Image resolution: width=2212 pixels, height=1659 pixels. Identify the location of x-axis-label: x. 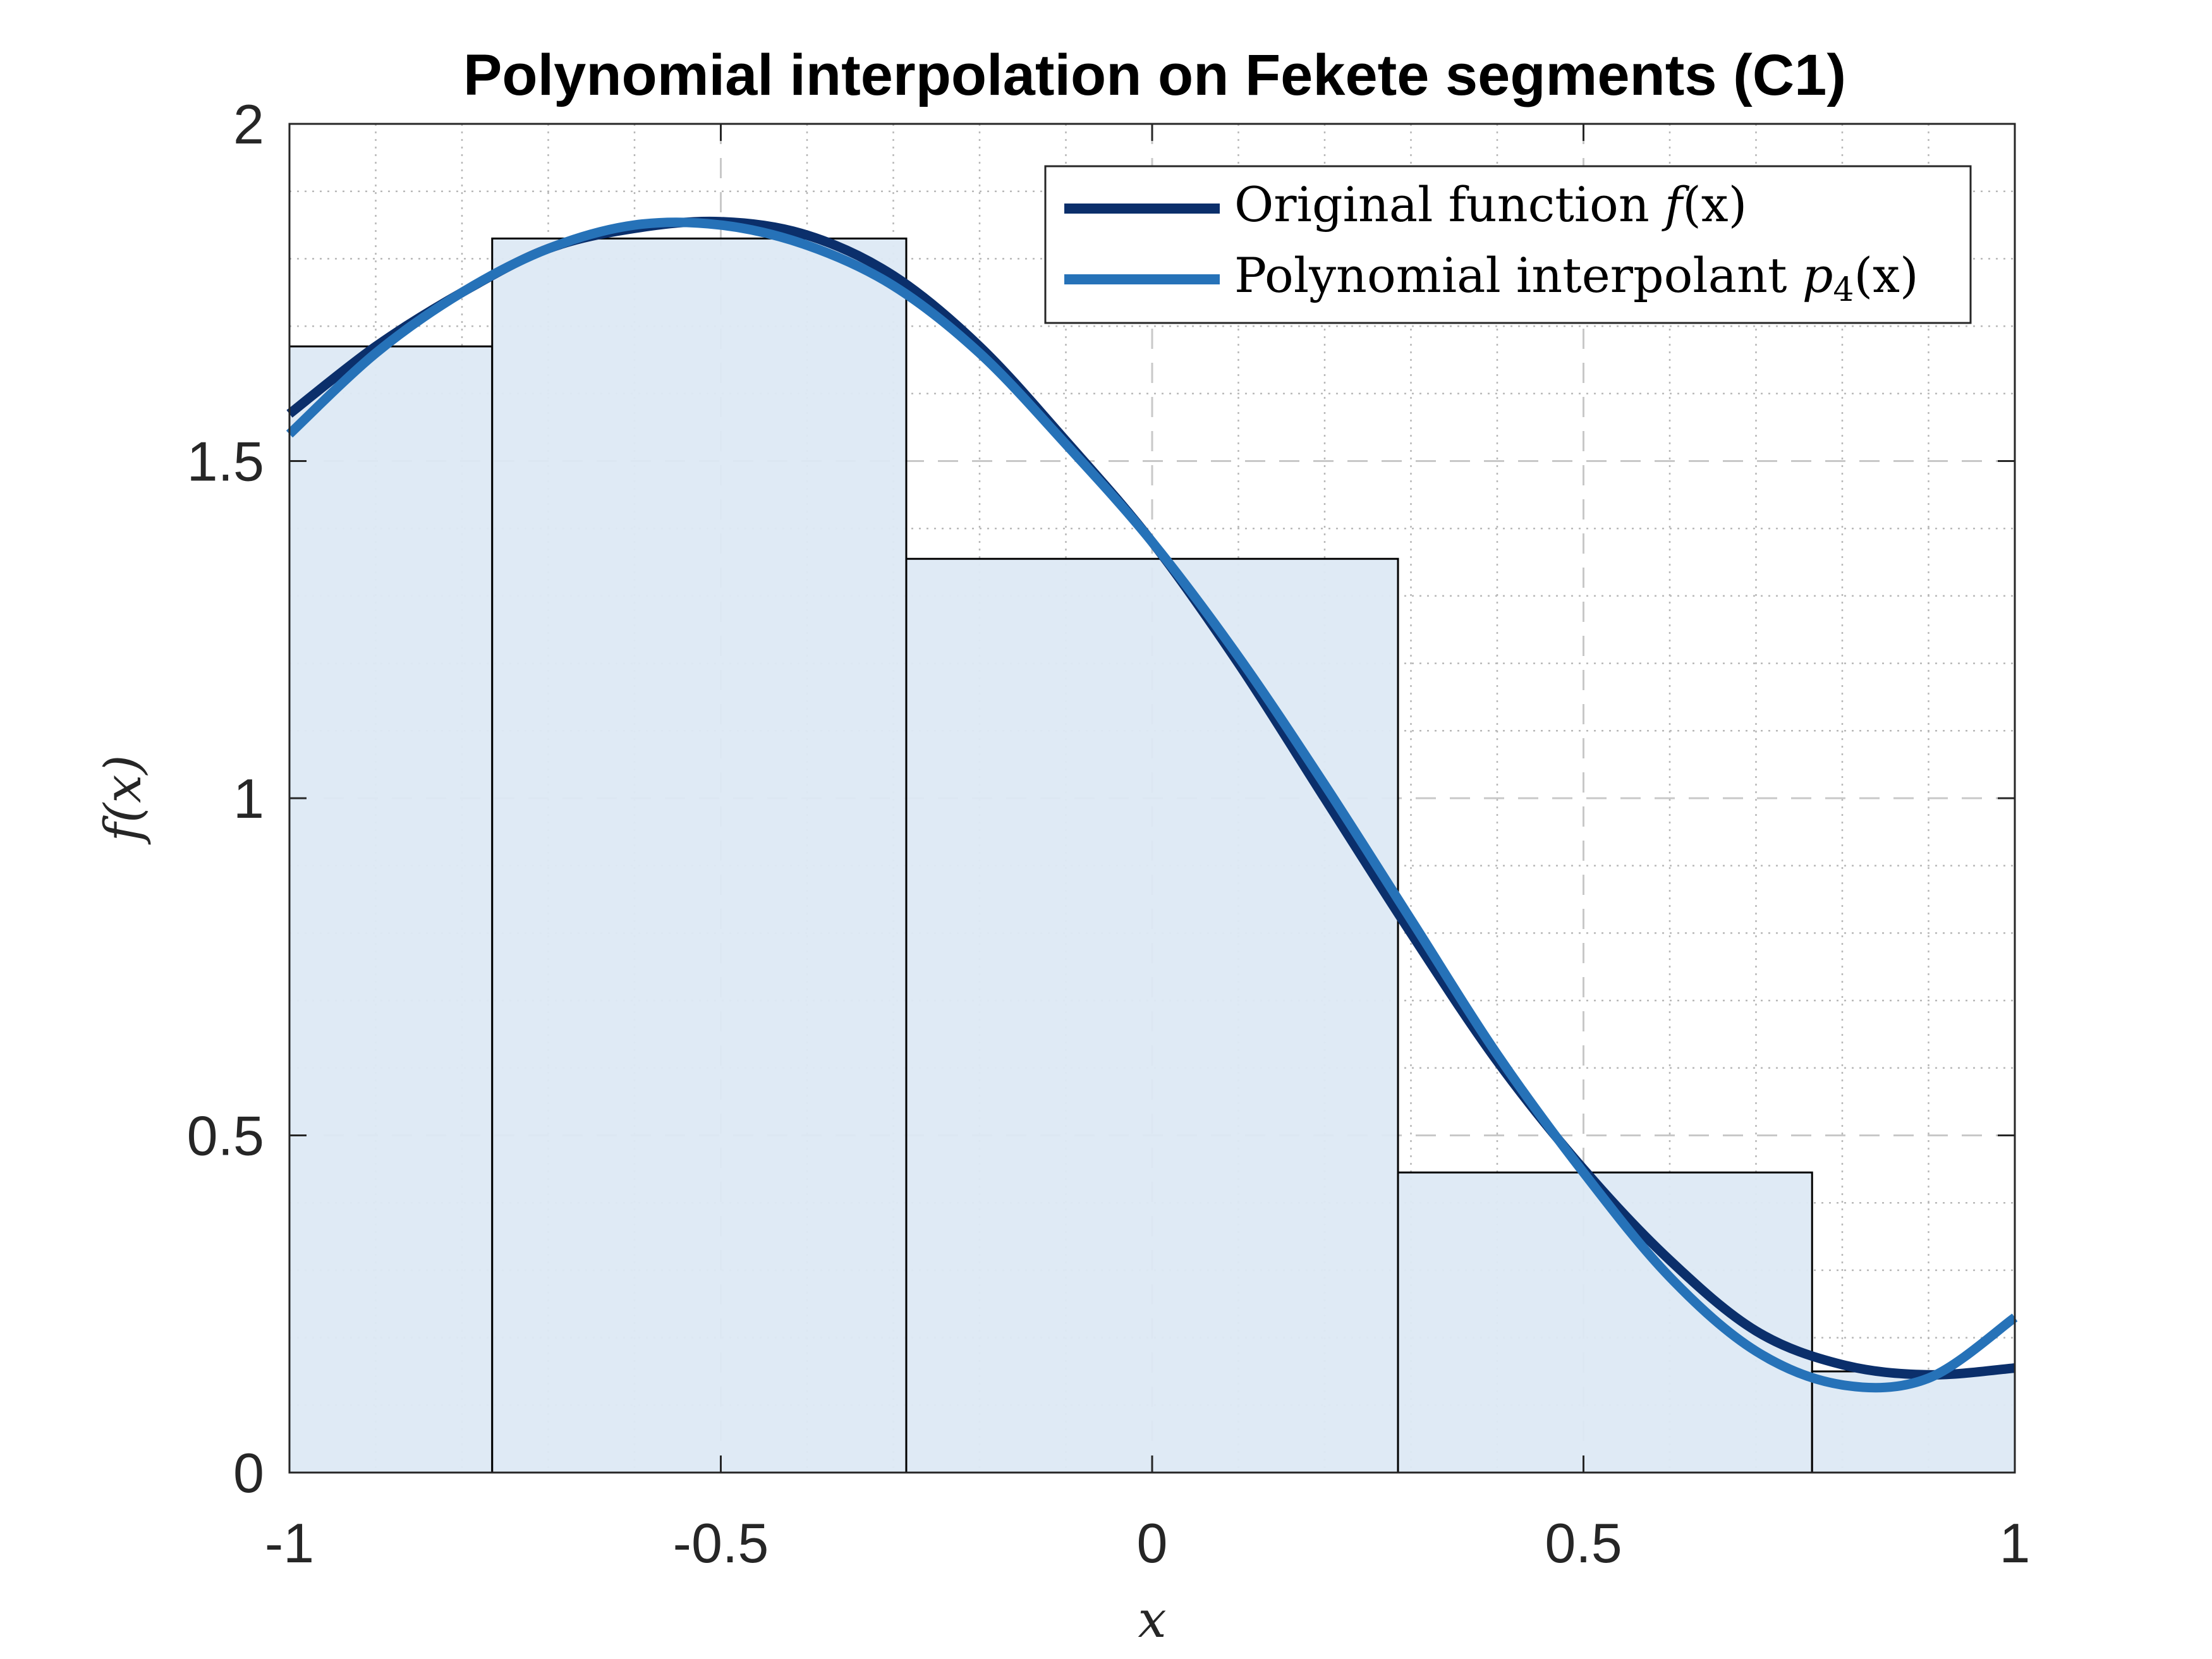
(1152, 1619).